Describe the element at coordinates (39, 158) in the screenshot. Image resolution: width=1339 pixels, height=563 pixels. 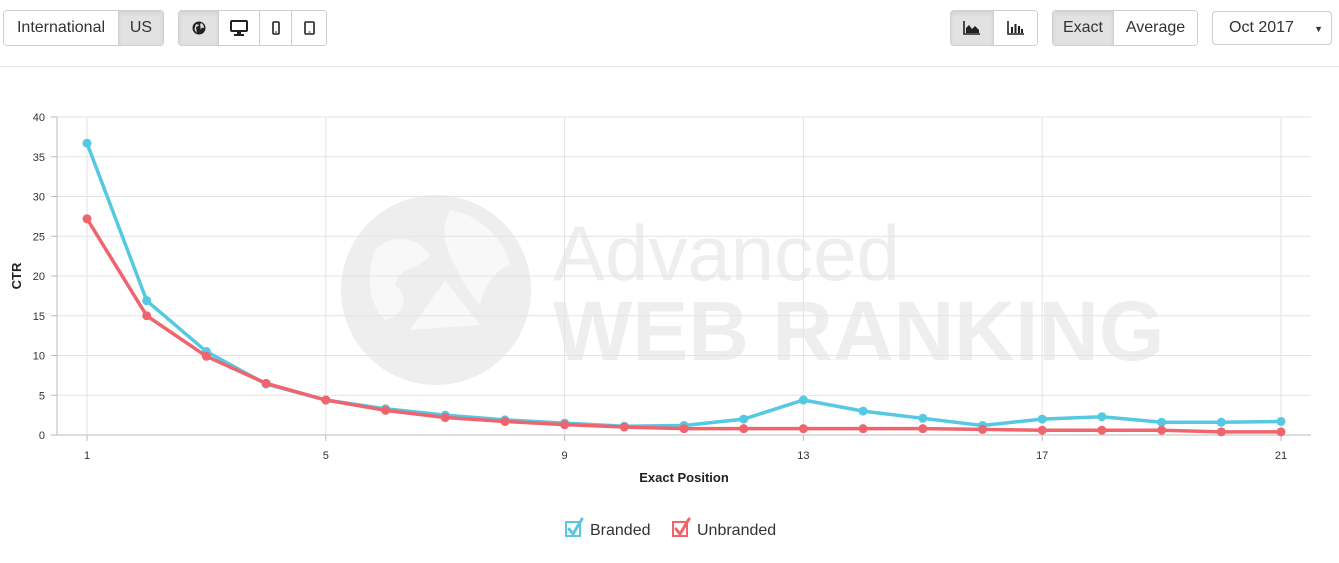
I see `y-tick-label: 35` at that location.